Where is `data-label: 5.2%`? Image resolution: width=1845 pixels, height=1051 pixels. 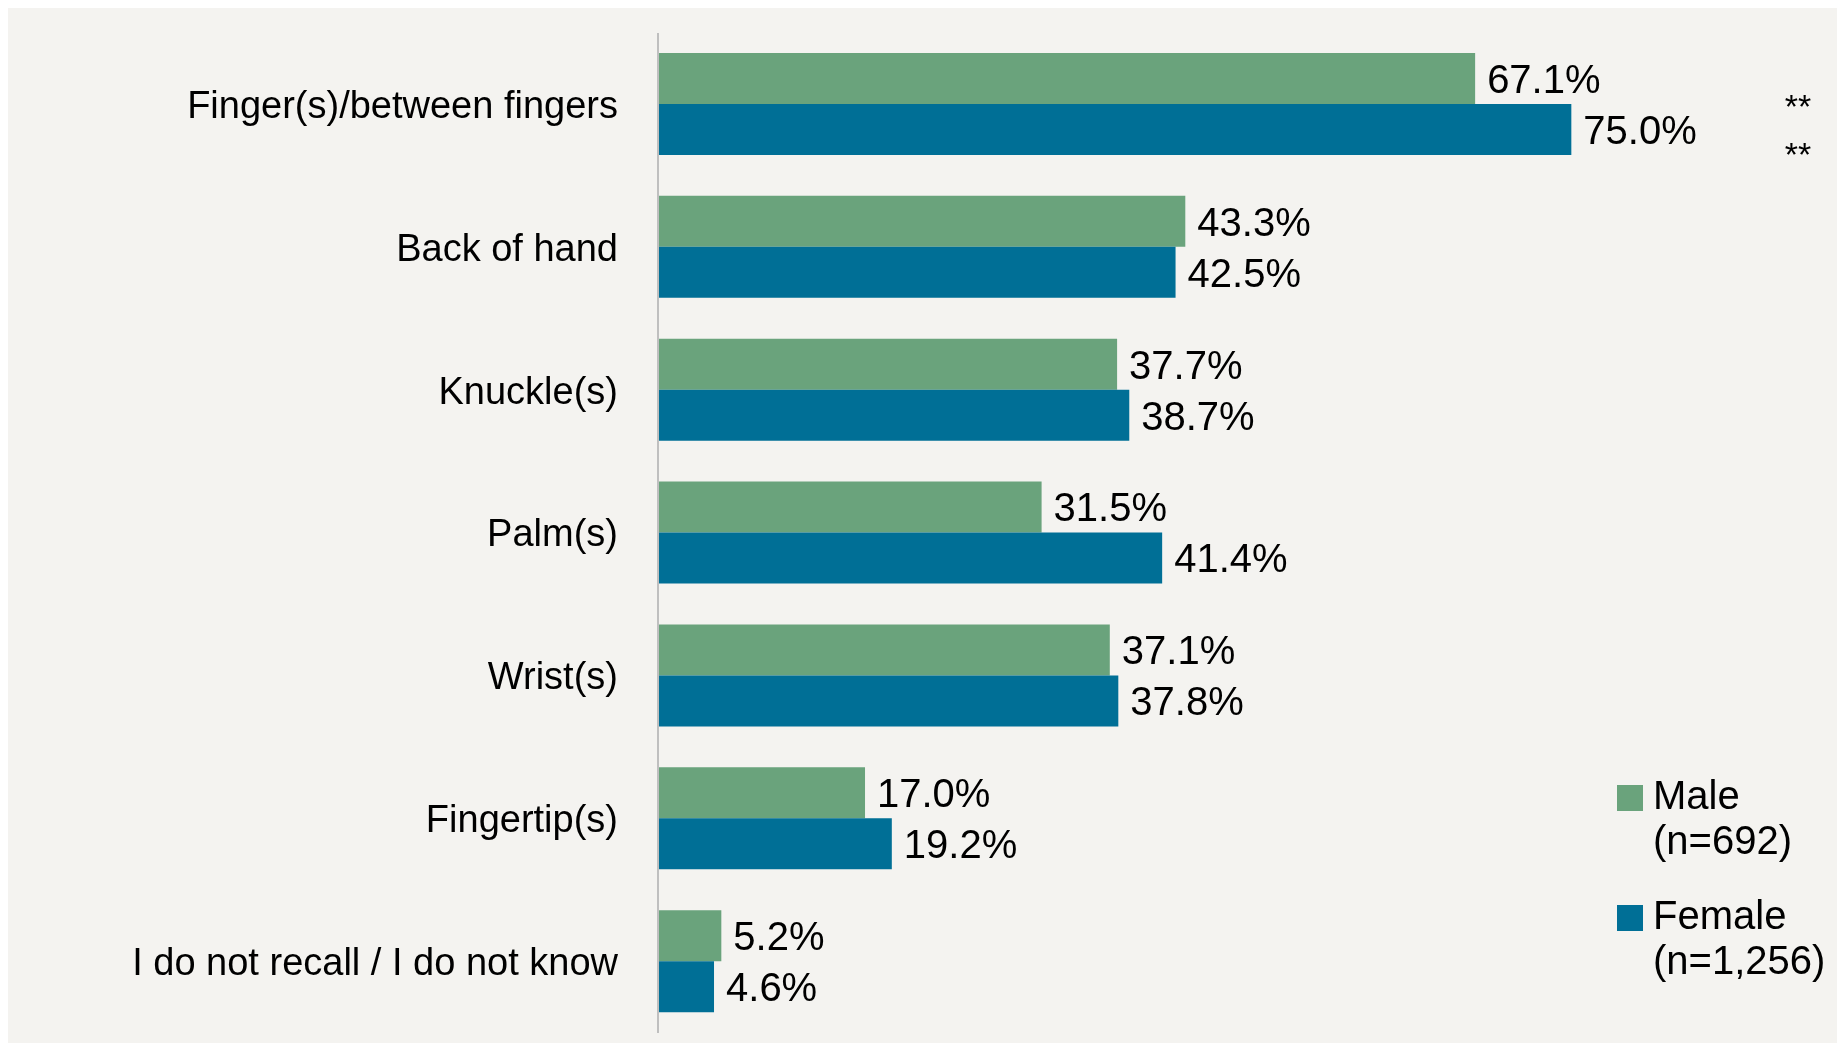 data-label: 5.2% is located at coordinates (779, 936).